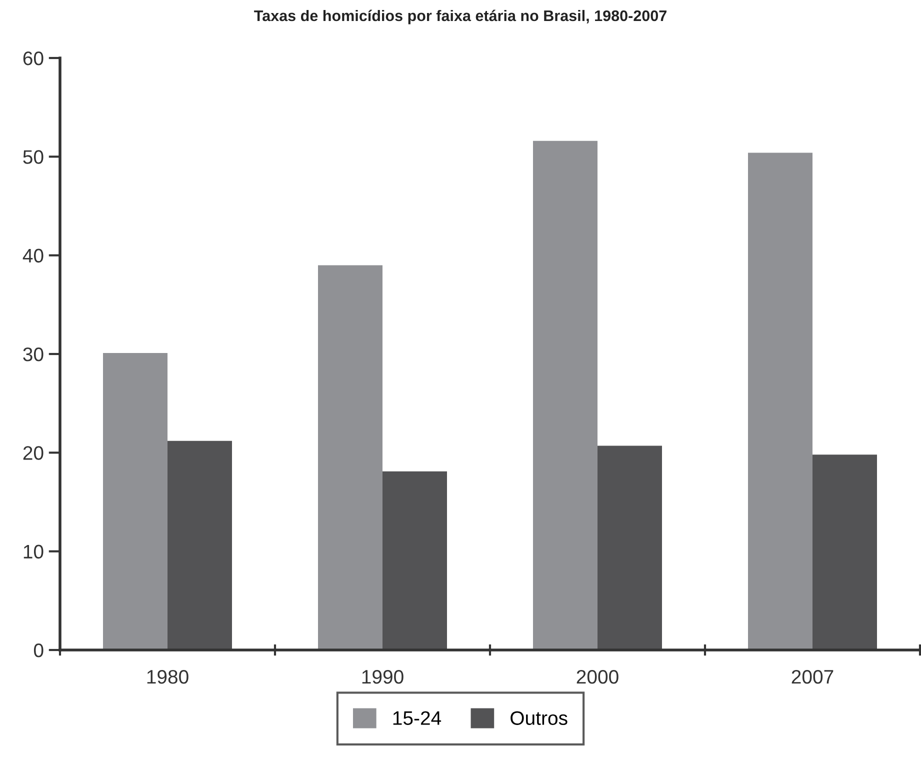  I want to click on y-tick-label: 10, so click(34, 551).